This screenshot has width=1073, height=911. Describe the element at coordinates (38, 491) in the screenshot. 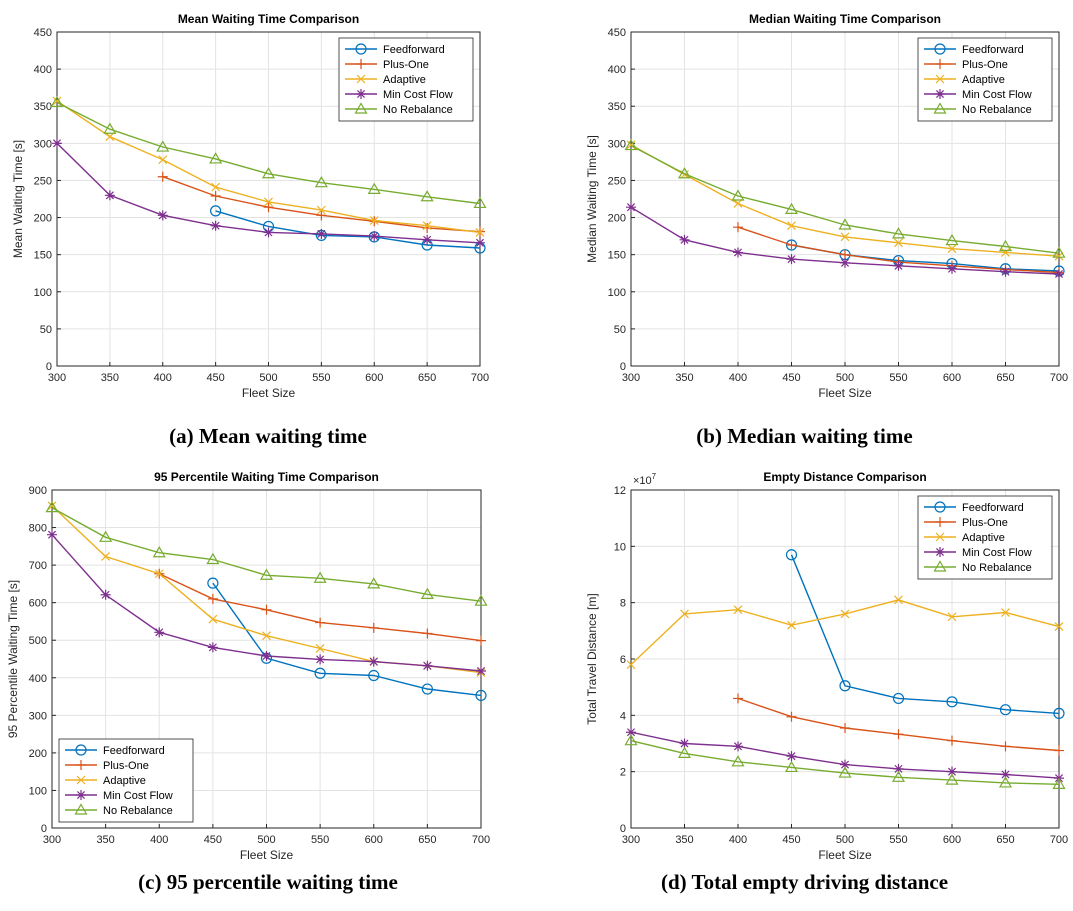

I see `y-tick-label: 900` at that location.